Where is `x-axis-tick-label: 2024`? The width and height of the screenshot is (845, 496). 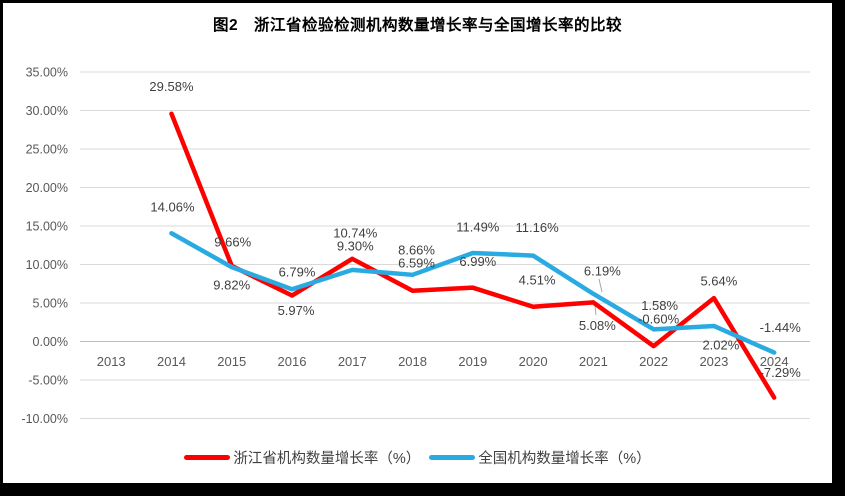 x-axis-tick-label: 2024 is located at coordinates (774, 361).